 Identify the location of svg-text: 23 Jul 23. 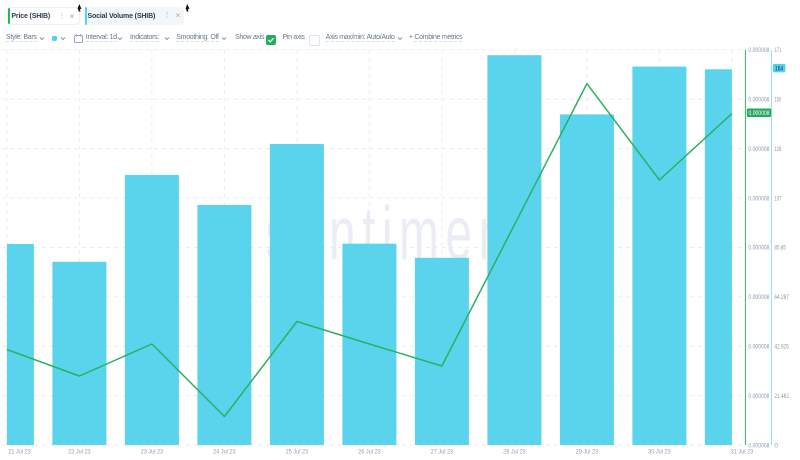
(152, 453).